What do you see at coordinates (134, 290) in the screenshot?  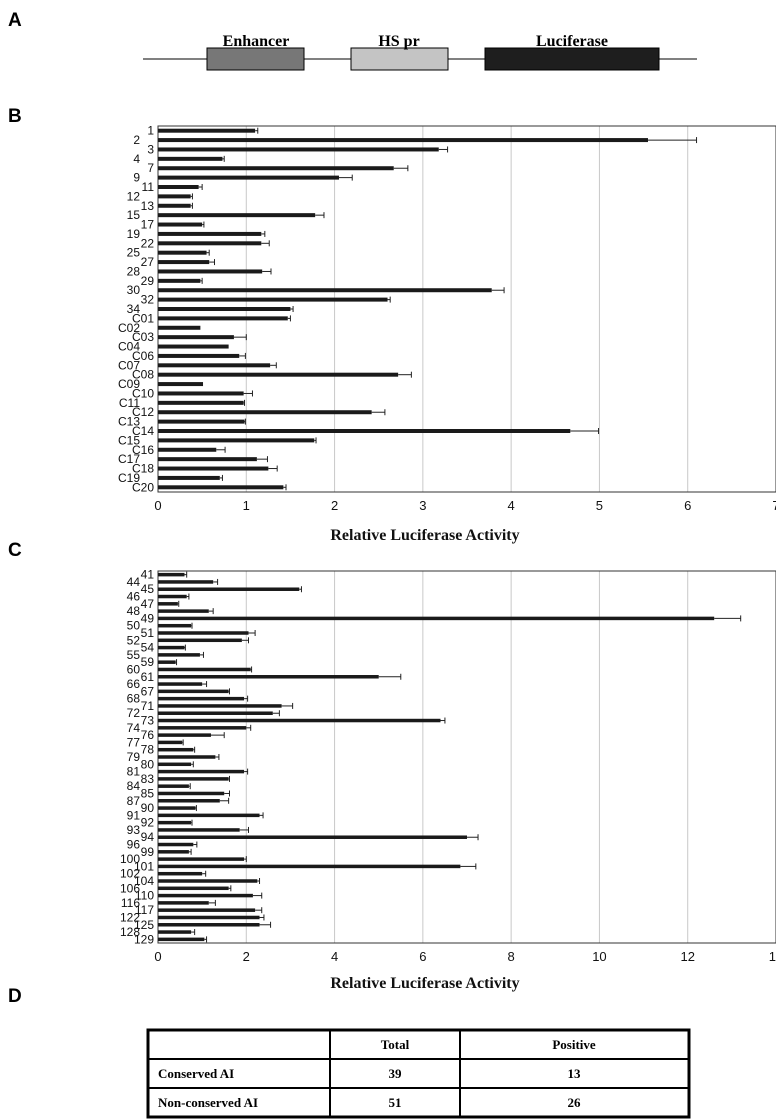 I see `chart-b-category-label: 30` at bounding box center [134, 290].